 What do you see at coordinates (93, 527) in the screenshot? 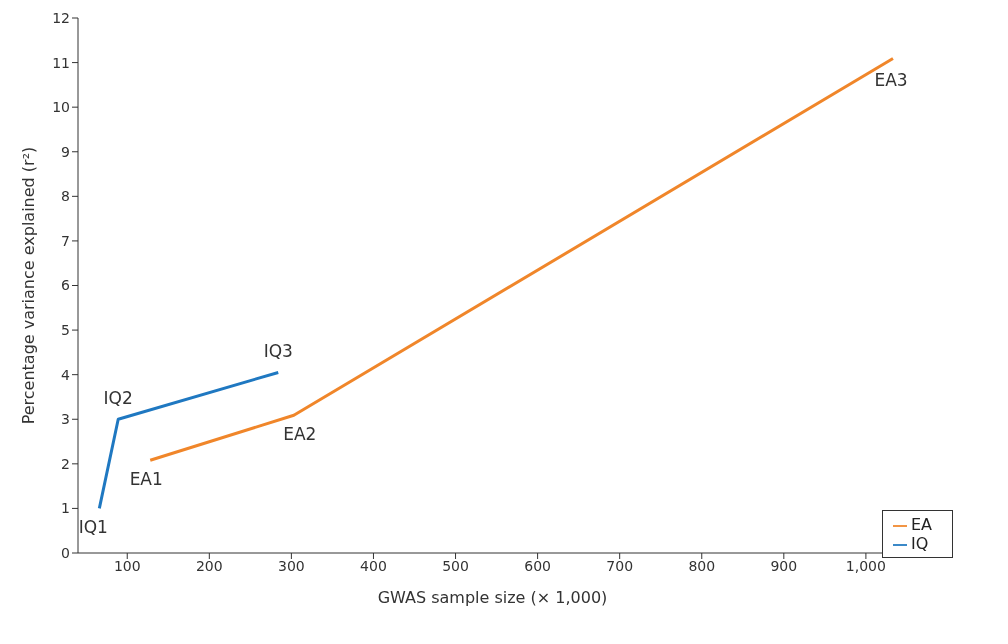
I see `annotation: IQ1` at bounding box center [93, 527].